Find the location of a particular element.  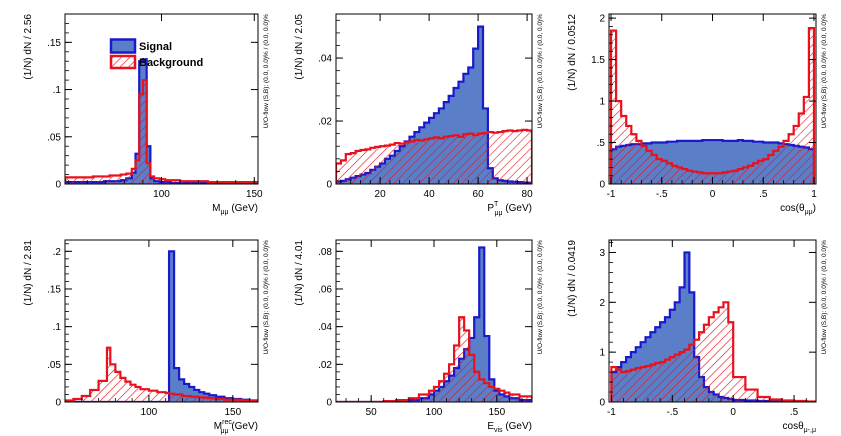

y-tick-label: .02 is located at coordinates (325, 365).